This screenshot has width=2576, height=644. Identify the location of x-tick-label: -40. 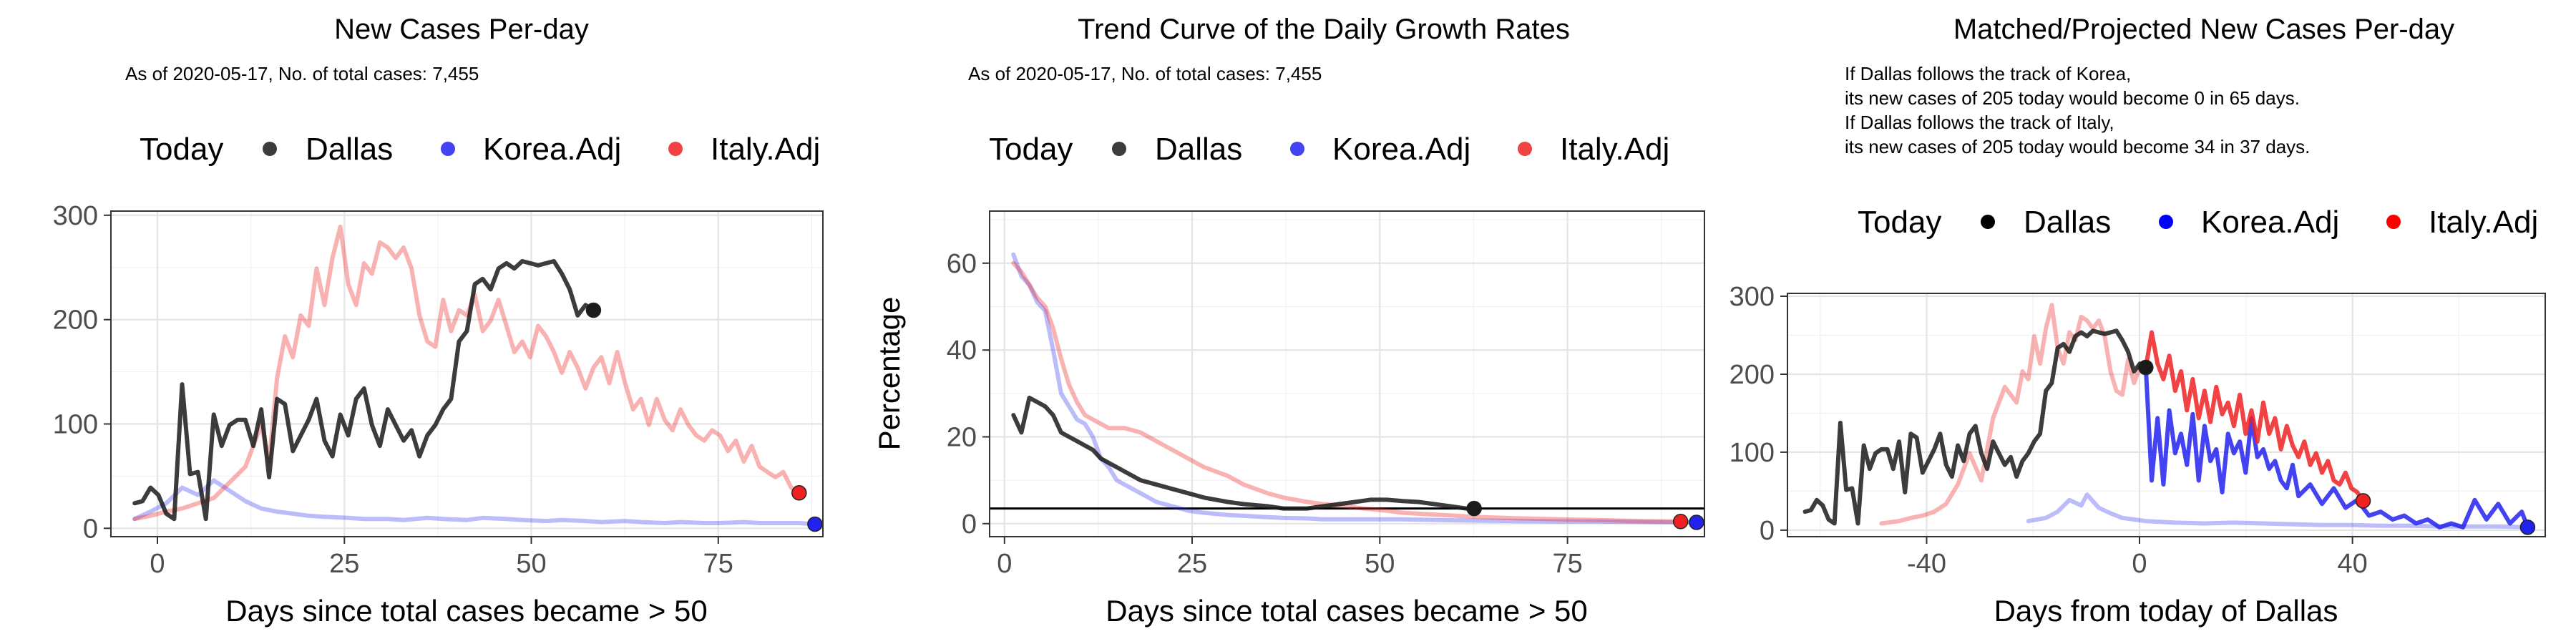
(1926, 564).